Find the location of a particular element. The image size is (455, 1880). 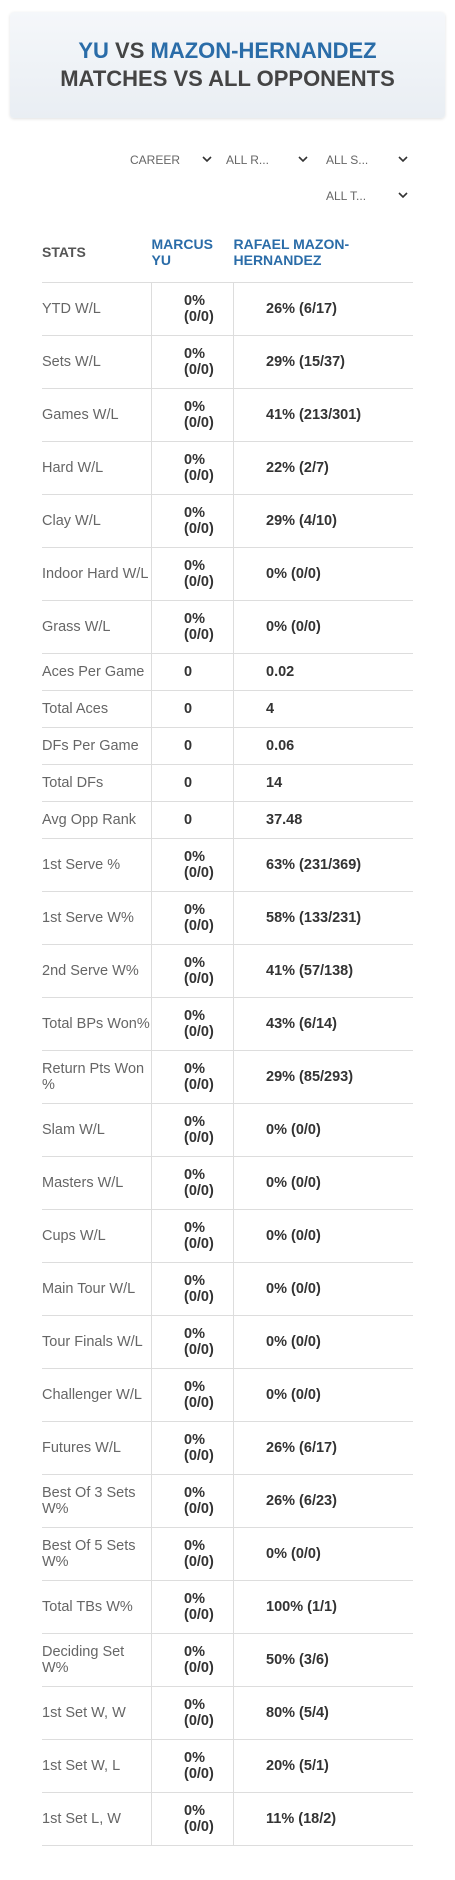

stat-row: 1st Set W, W 0% (0/0) 80% (5/4) is located at coordinates (227, 1713).